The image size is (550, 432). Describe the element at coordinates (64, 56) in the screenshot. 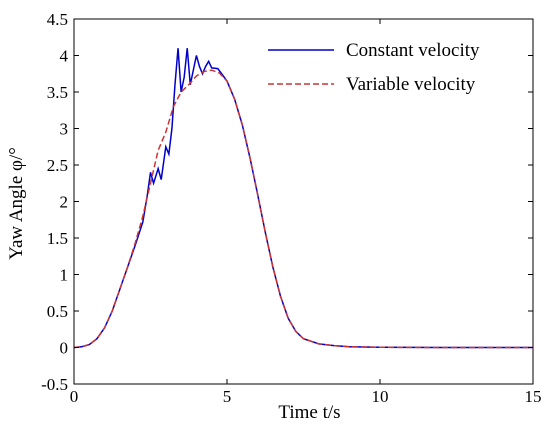

I see `y-tick-label: 4` at that location.